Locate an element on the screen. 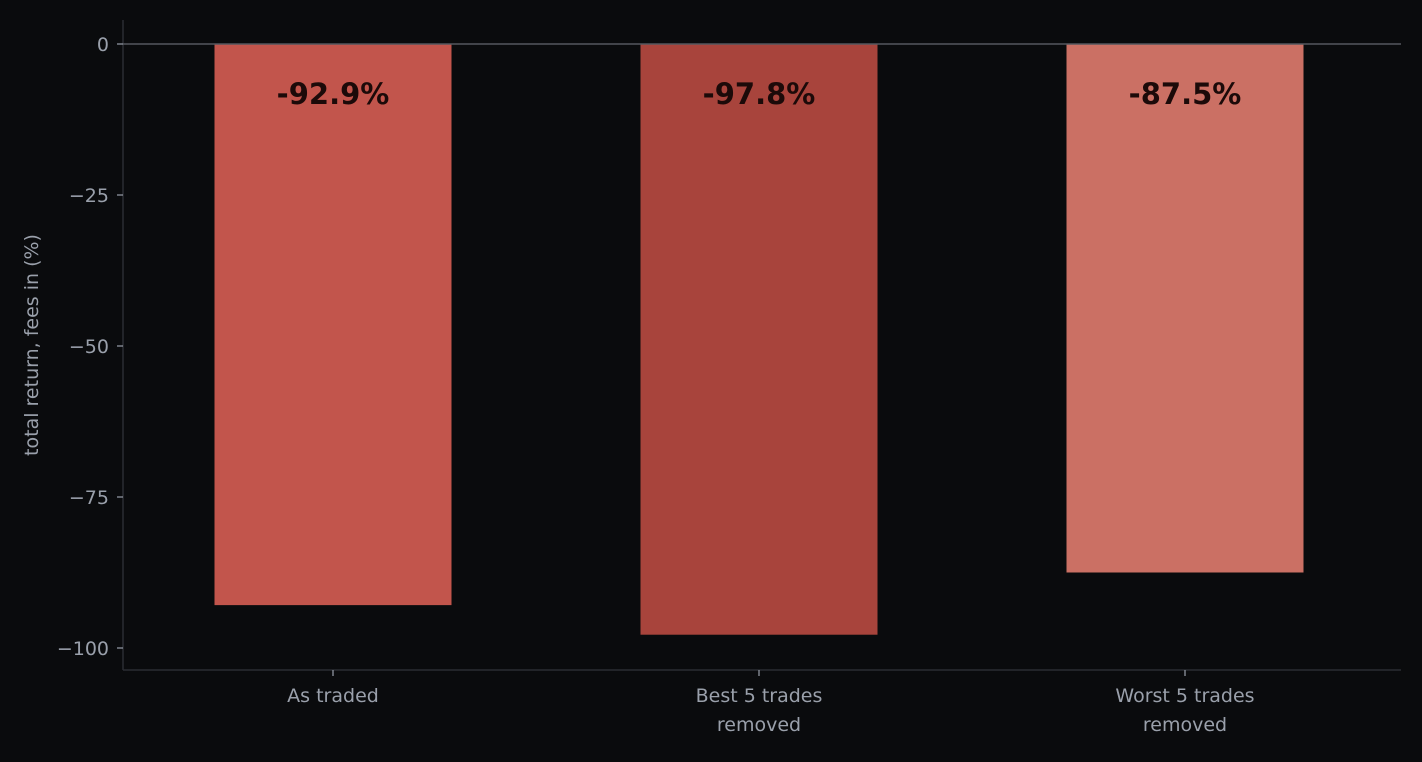 Image resolution: width=1422 pixels, height=762 pixels. y-tick-label: −50 is located at coordinates (89, 347).